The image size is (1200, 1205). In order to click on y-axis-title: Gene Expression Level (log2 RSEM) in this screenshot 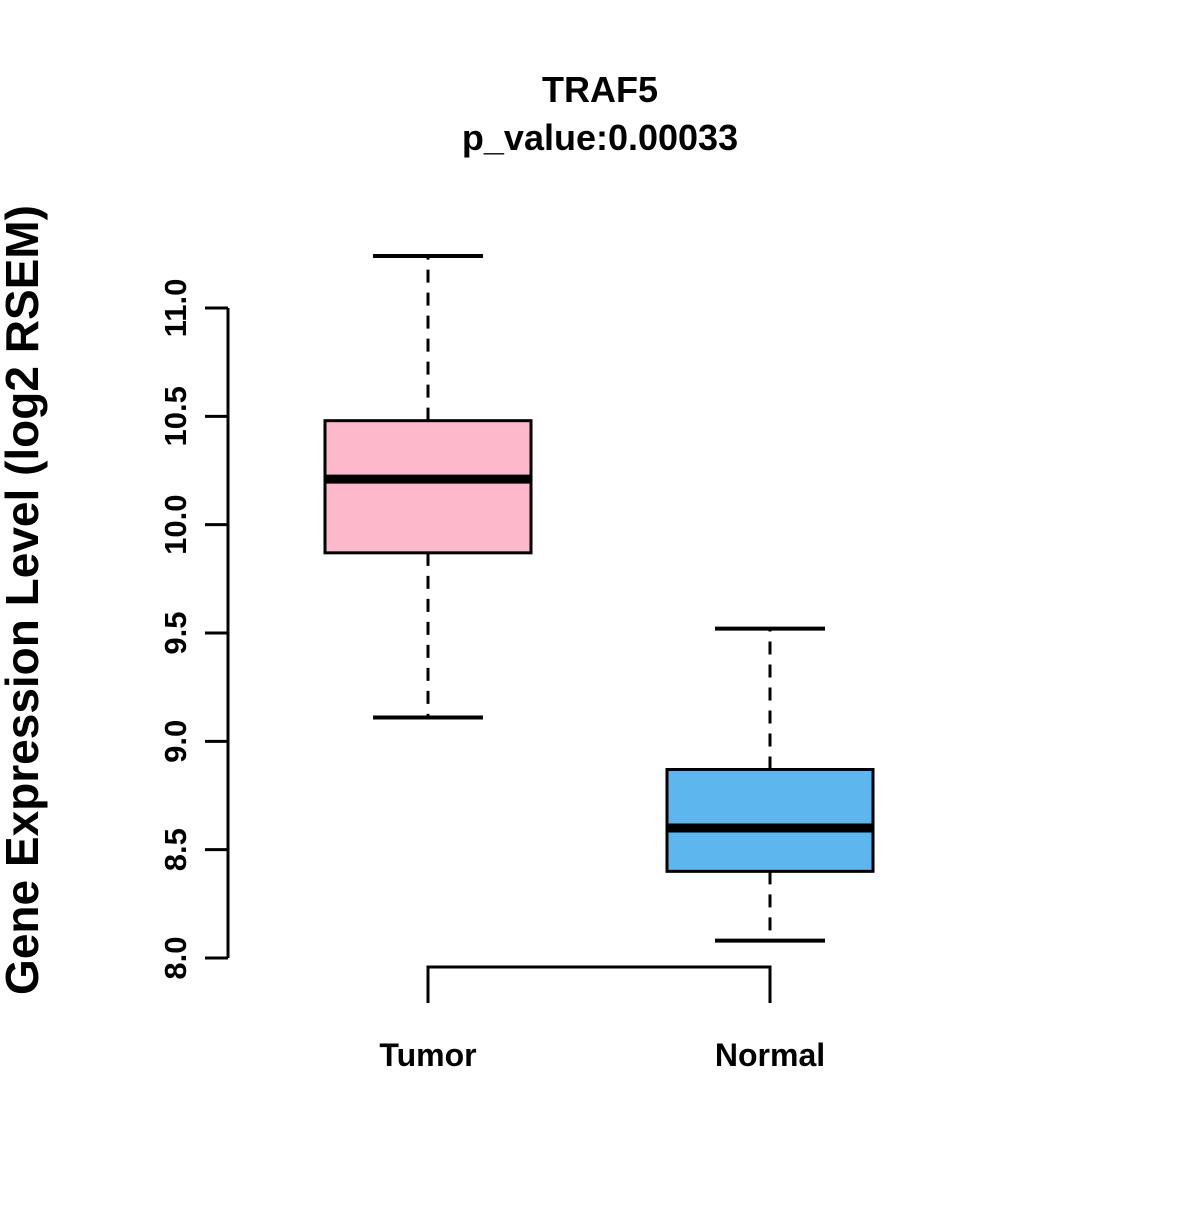, I will do `click(24, 600)`.